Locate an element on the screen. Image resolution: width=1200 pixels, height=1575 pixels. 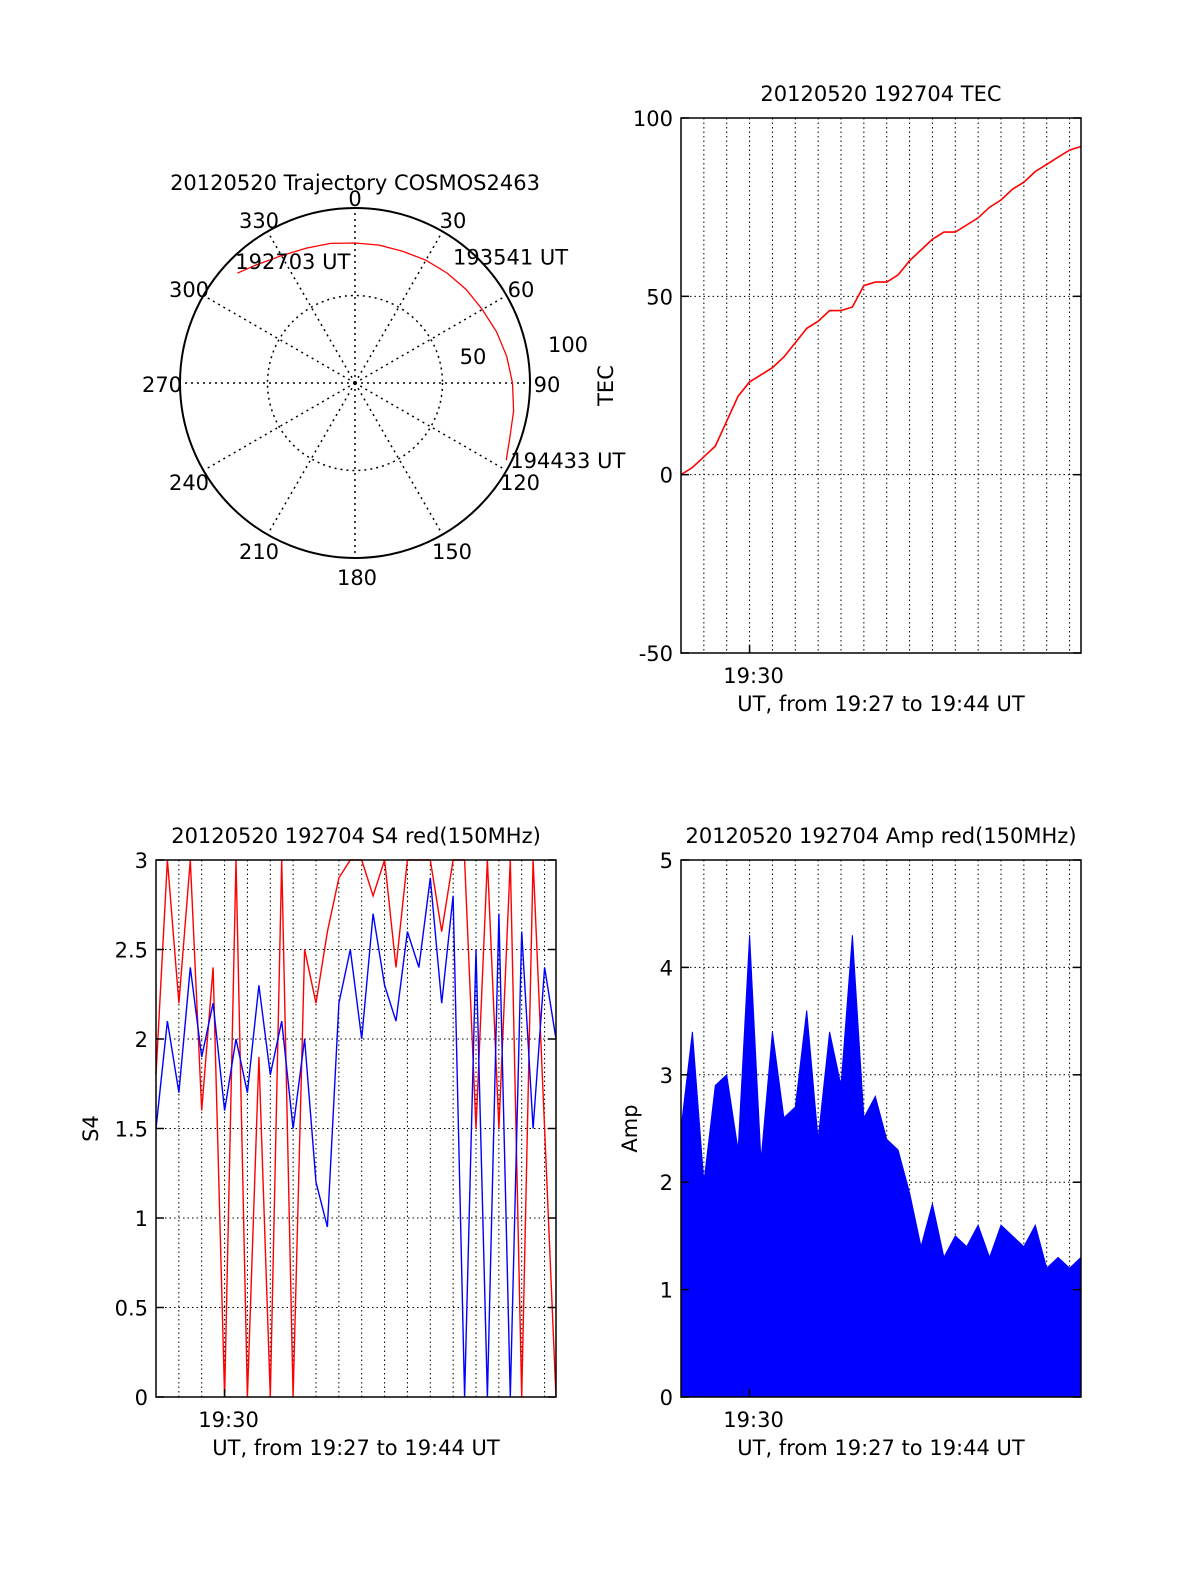
time-annotation: 193541 UT is located at coordinates (510, 257).